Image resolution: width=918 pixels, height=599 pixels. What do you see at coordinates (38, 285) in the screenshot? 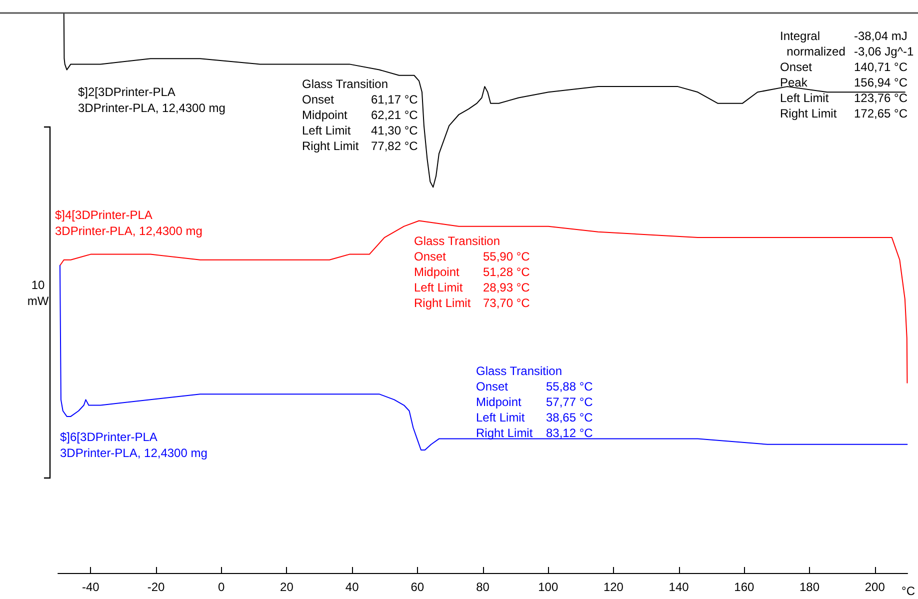
I see `text: 10` at bounding box center [38, 285].